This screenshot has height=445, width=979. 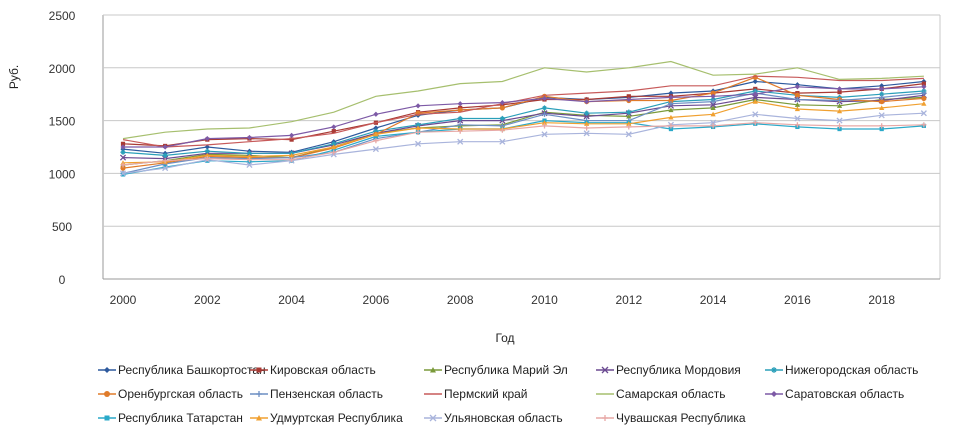 I want to click on legend-item: Ульяновская область, so click(x=493, y=418).